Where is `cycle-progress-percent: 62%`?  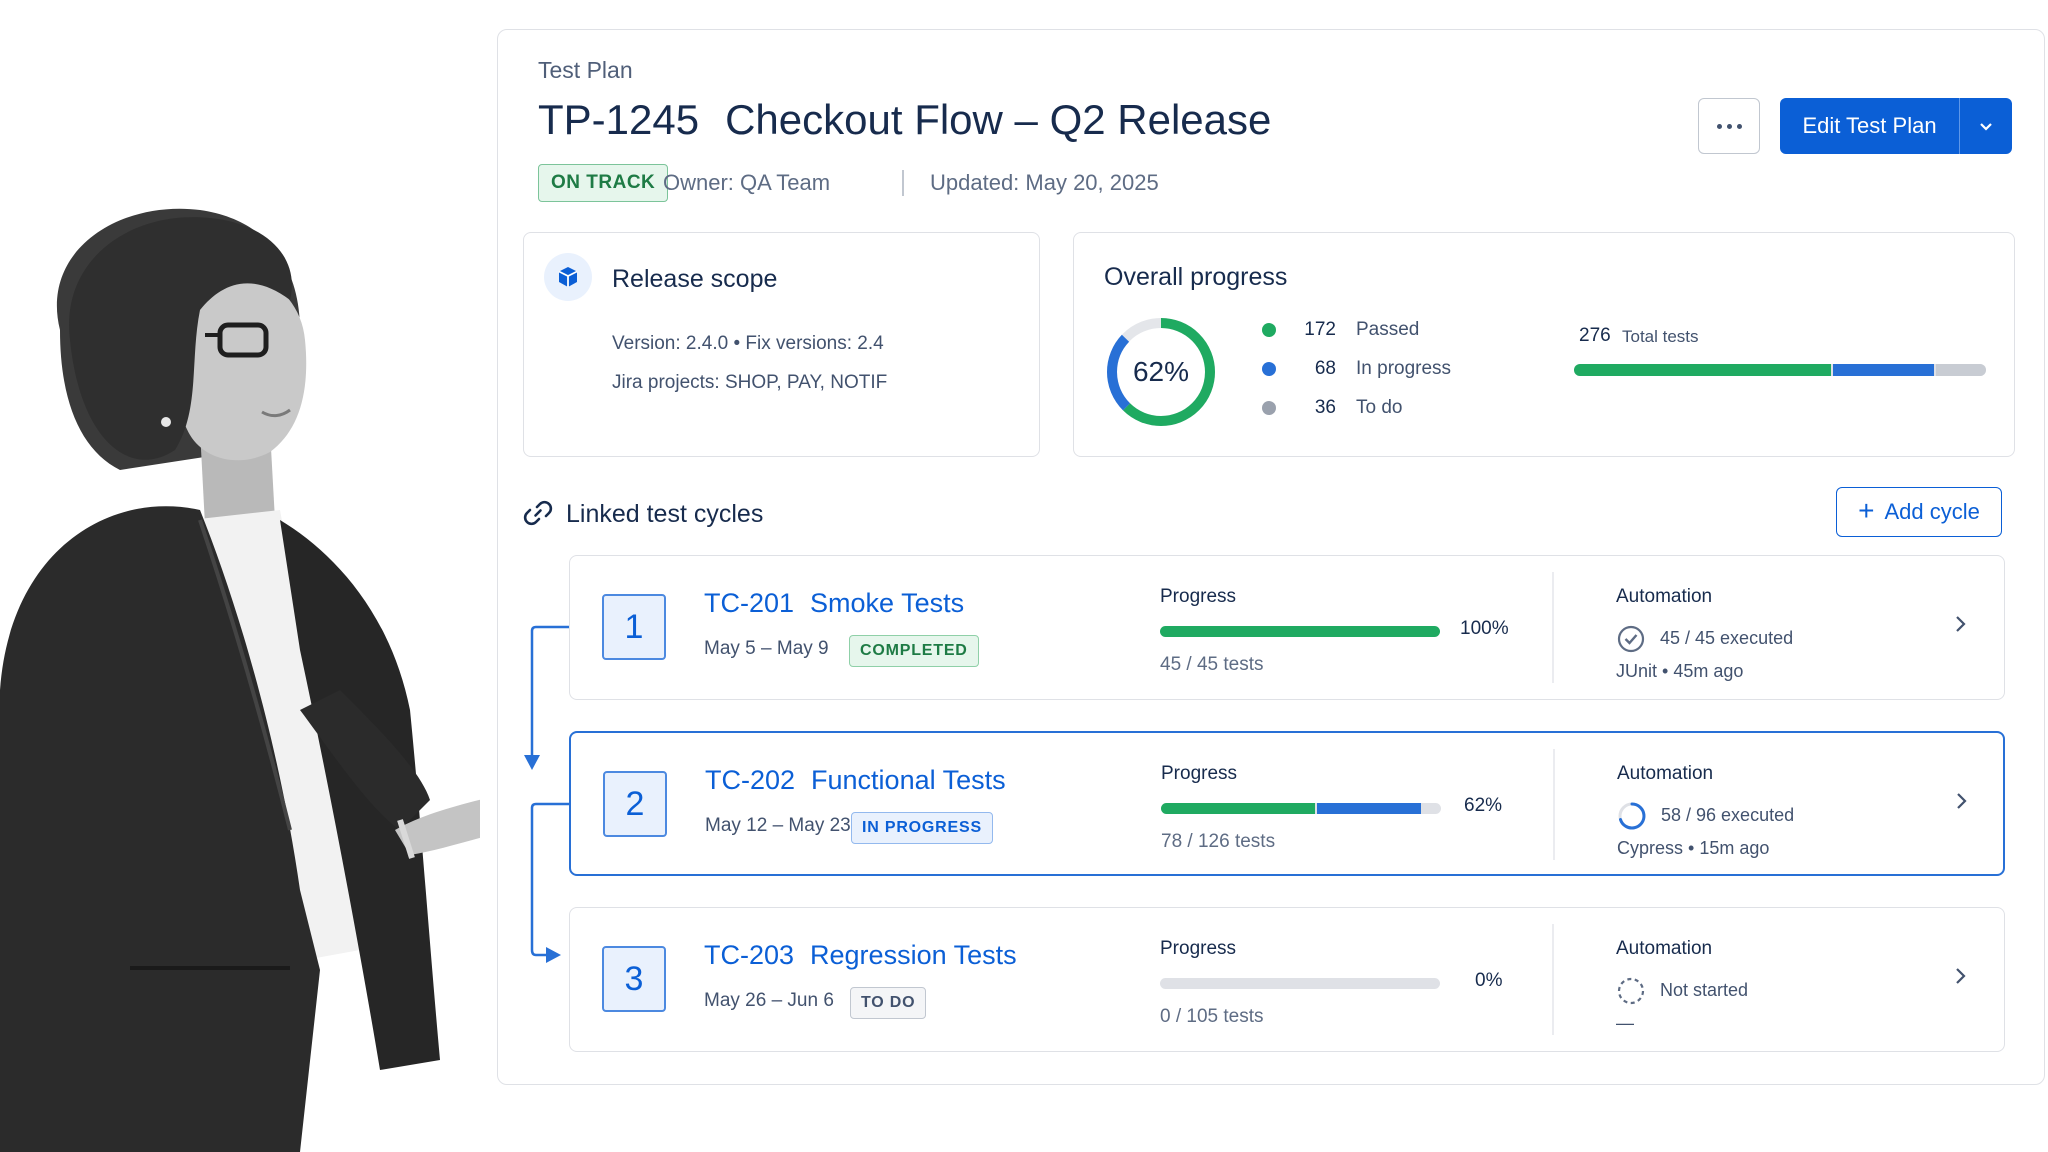
cycle-progress-percent: 62% is located at coordinates (1483, 805).